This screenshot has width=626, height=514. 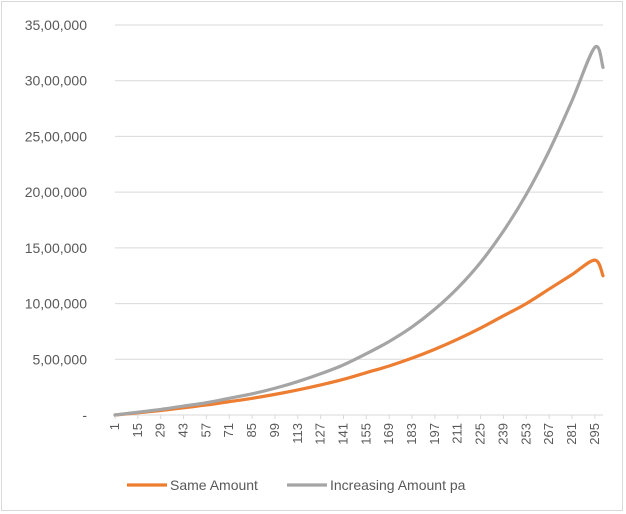 What do you see at coordinates (525, 434) in the screenshot?
I see `x-tick-label: 253` at bounding box center [525, 434].